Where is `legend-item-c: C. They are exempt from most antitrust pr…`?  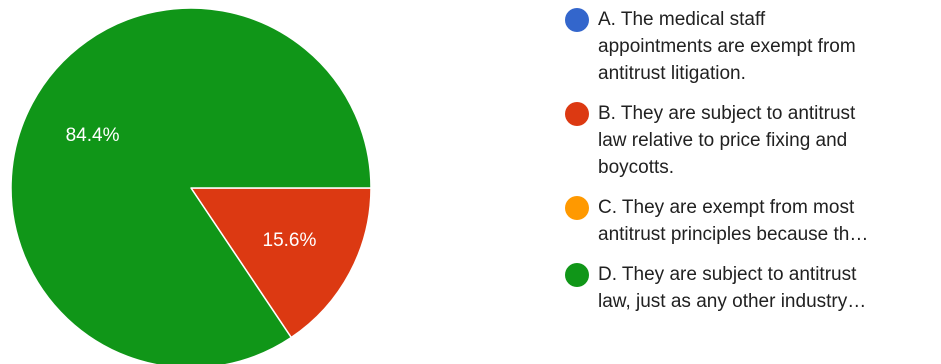
legend-item-c: C. They are exempt from most antitrust pr… is located at coordinates (753, 221).